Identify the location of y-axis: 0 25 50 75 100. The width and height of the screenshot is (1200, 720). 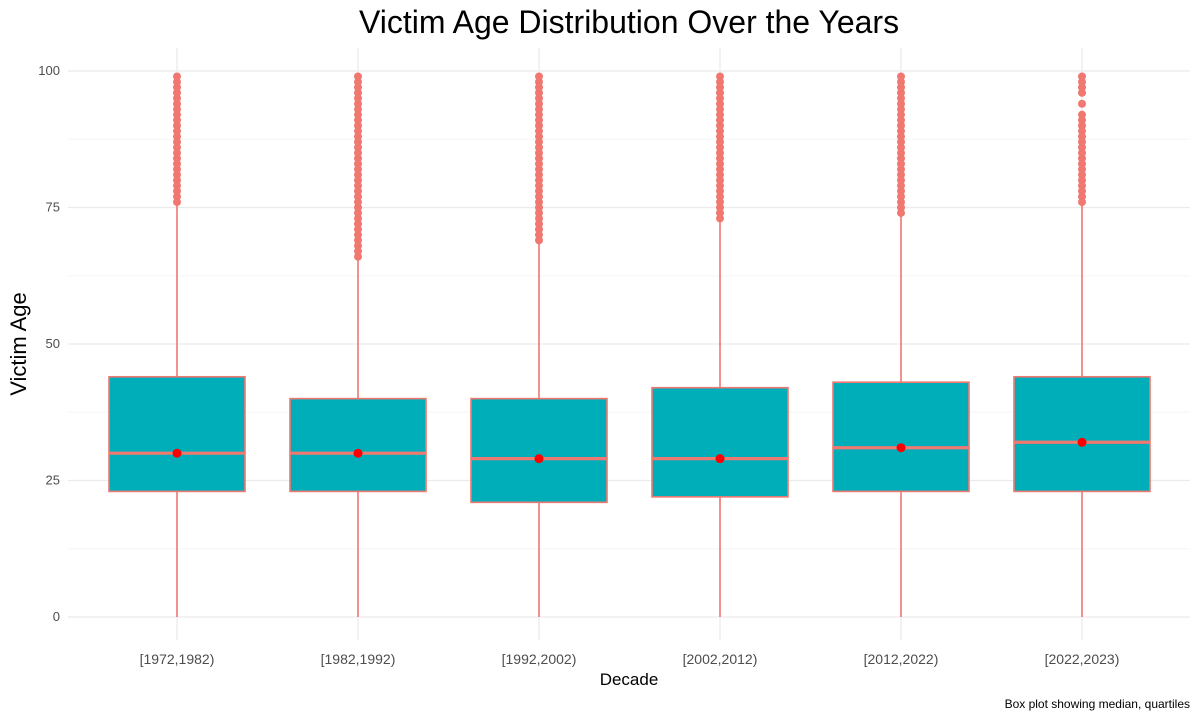
(49, 343).